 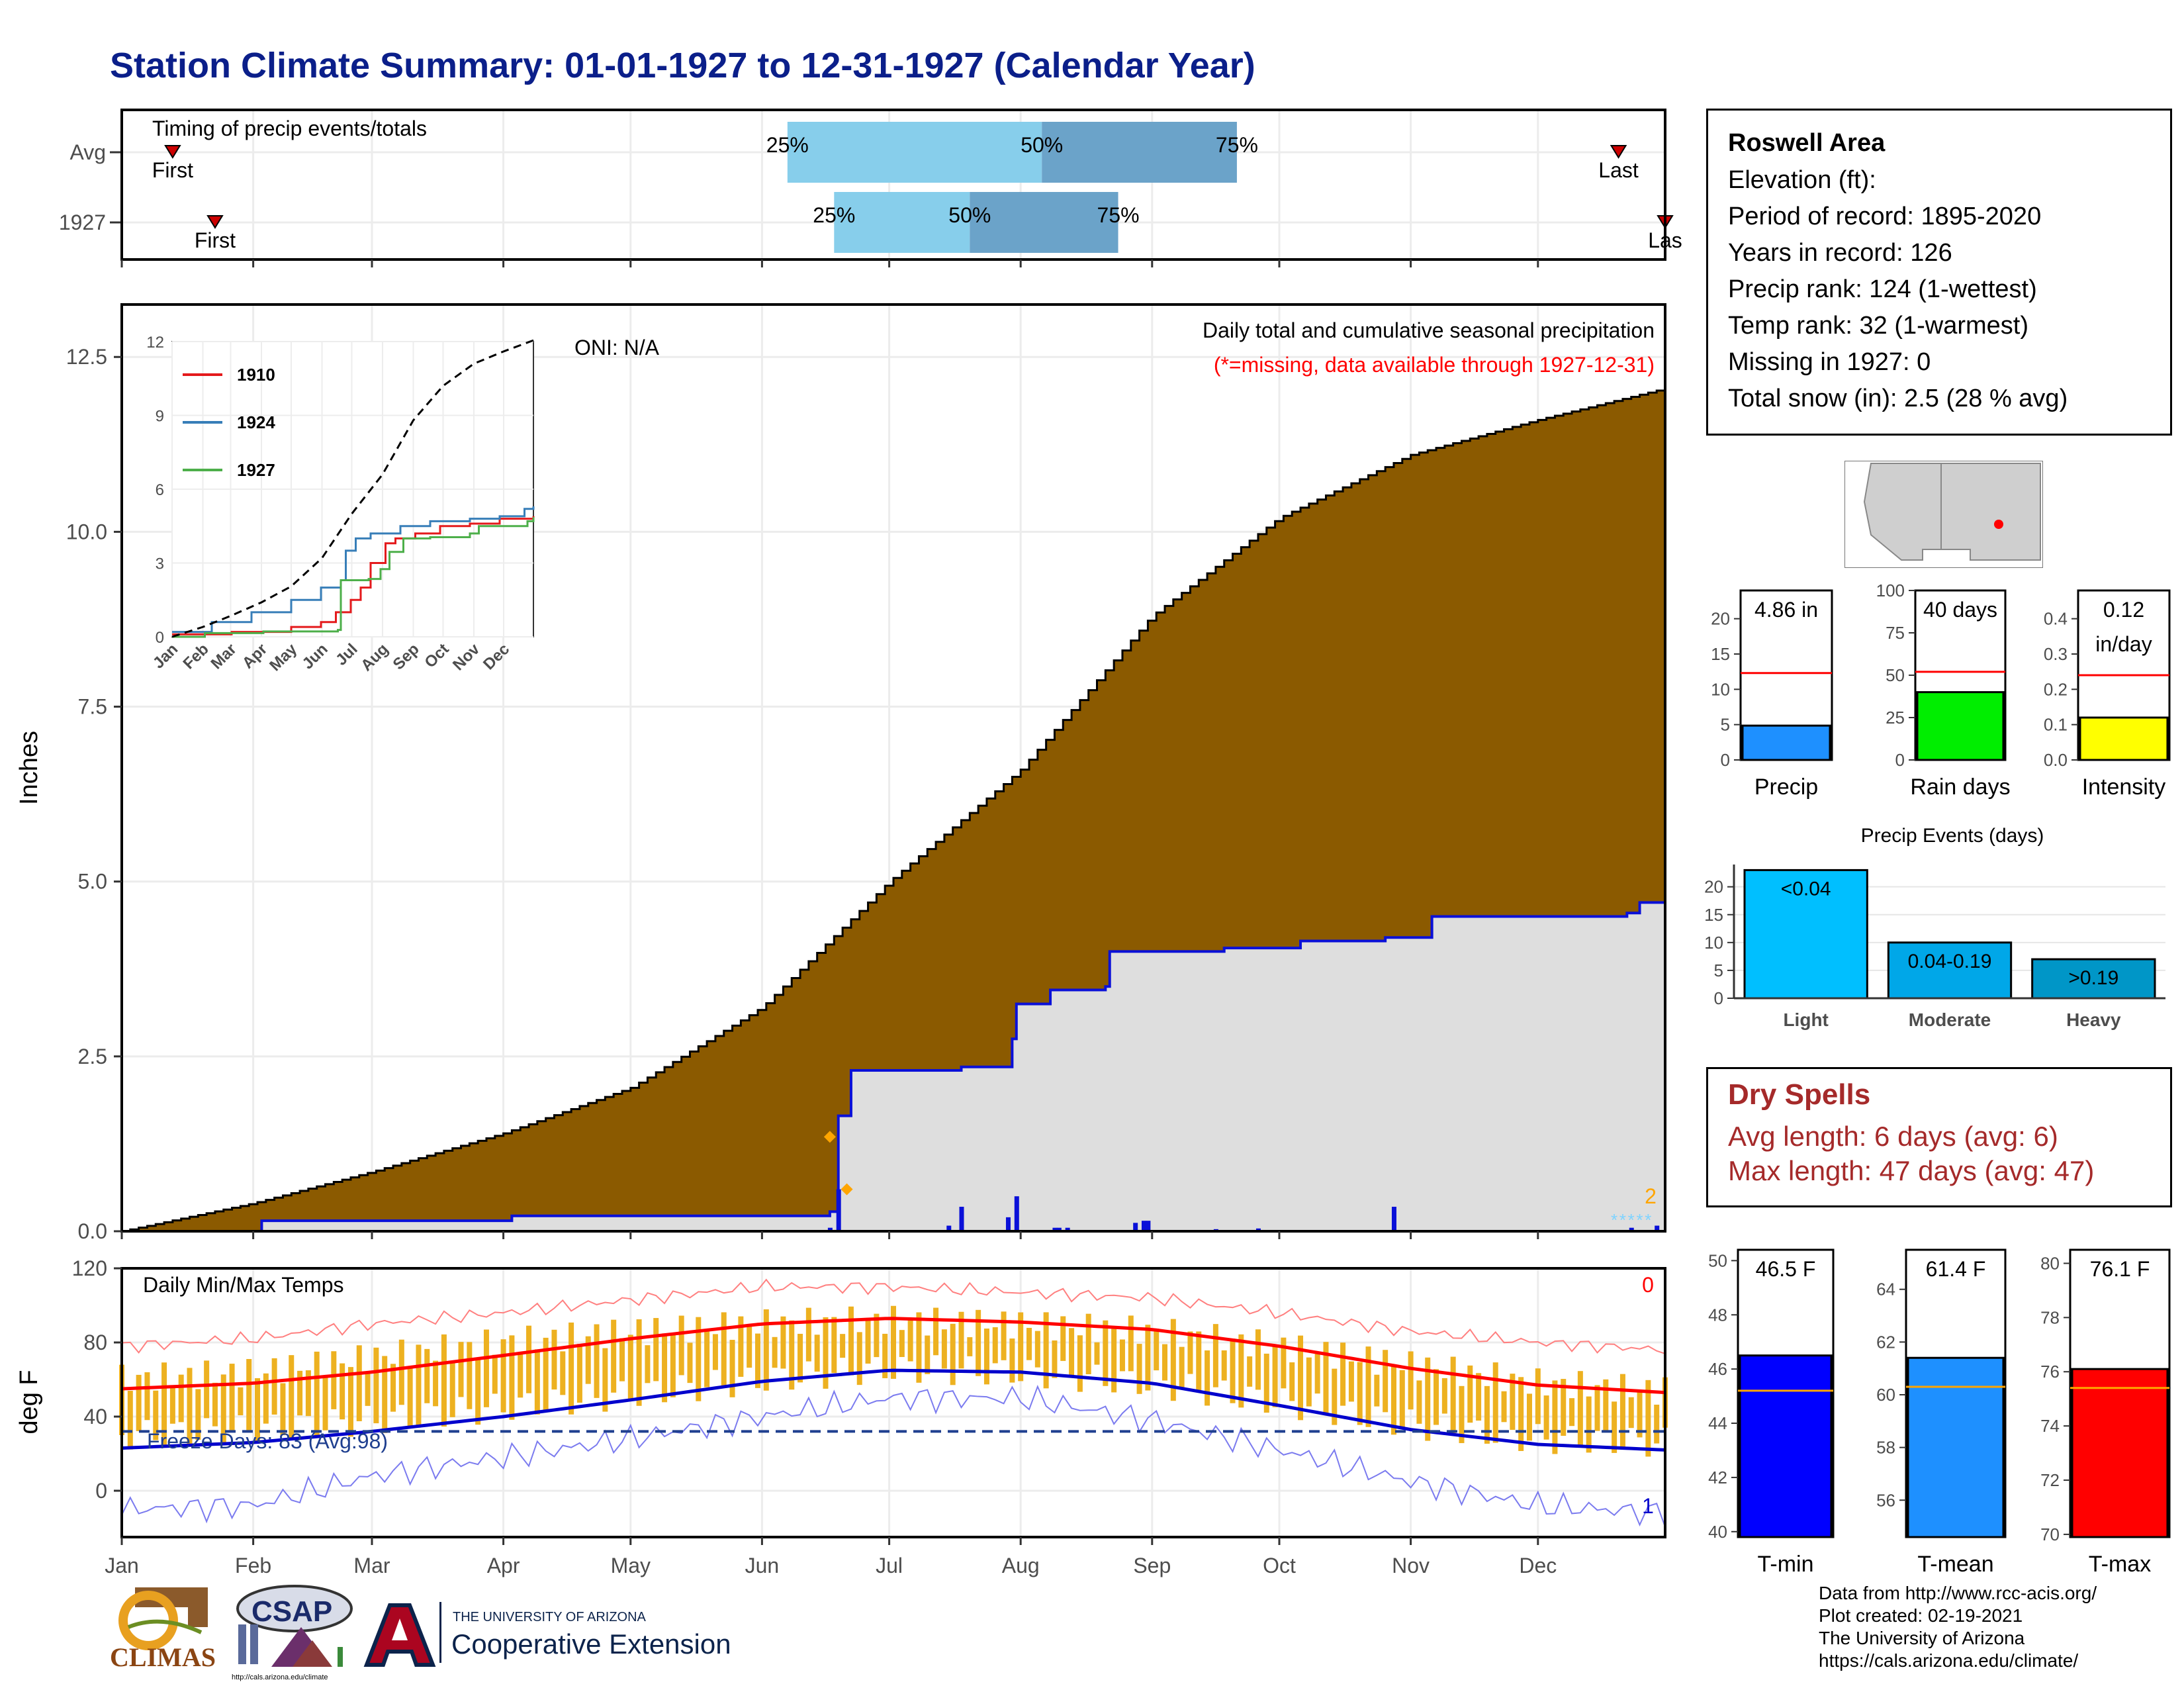 What do you see at coordinates (243, 1285) in the screenshot?
I see `temps-title: Daily Min/Max Temps` at bounding box center [243, 1285].